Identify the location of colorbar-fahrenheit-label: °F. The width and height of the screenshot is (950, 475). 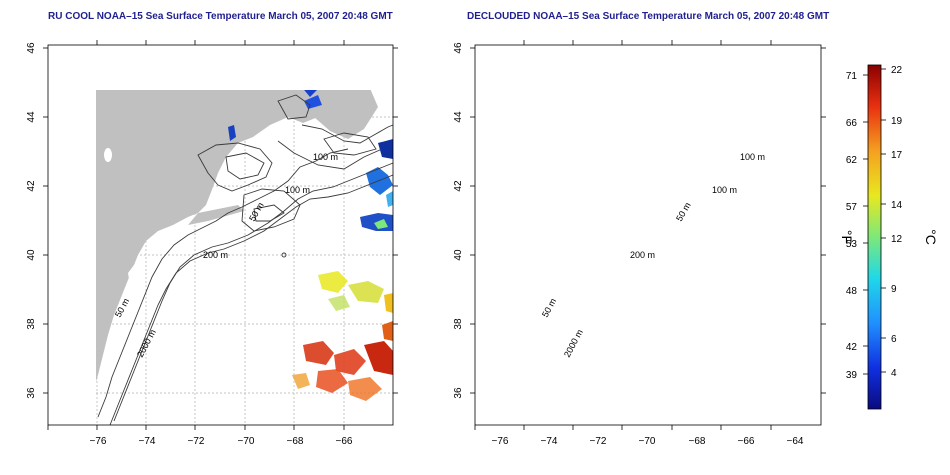
(847, 237).